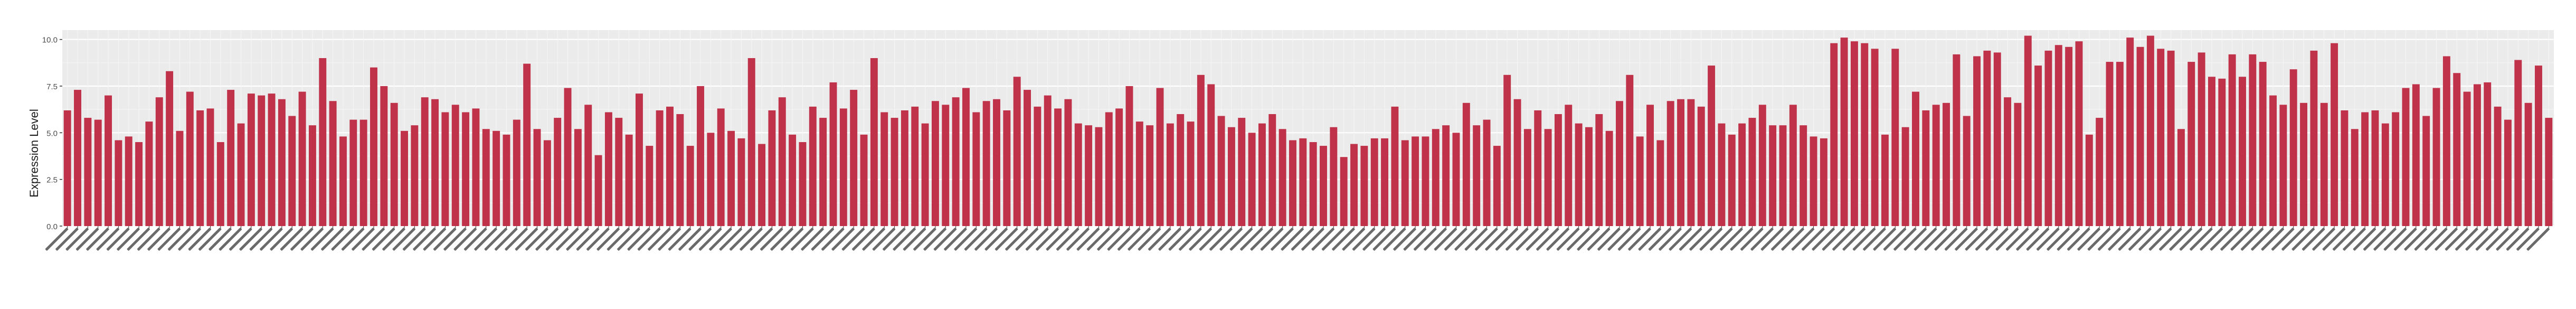  What do you see at coordinates (34, 154) in the screenshot?
I see `y-axis-label: Expression Level` at bounding box center [34, 154].